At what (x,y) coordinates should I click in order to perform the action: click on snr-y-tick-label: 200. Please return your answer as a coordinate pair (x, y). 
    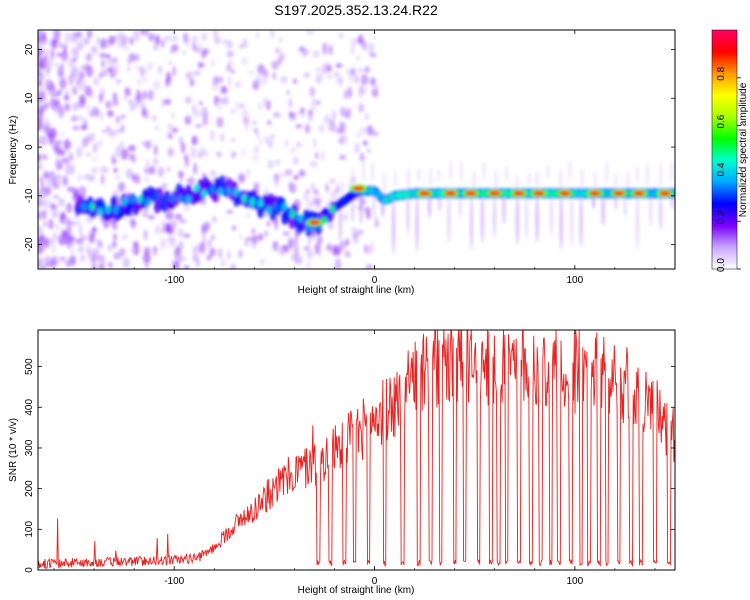
    Looking at the image, I should click on (29, 488).